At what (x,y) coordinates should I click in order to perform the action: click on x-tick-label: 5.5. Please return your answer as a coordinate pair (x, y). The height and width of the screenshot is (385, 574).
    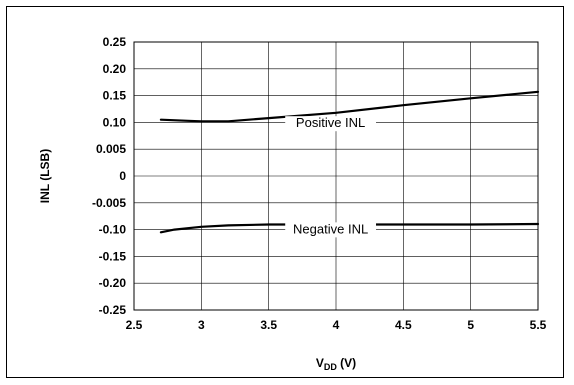
    Looking at the image, I should click on (538, 325).